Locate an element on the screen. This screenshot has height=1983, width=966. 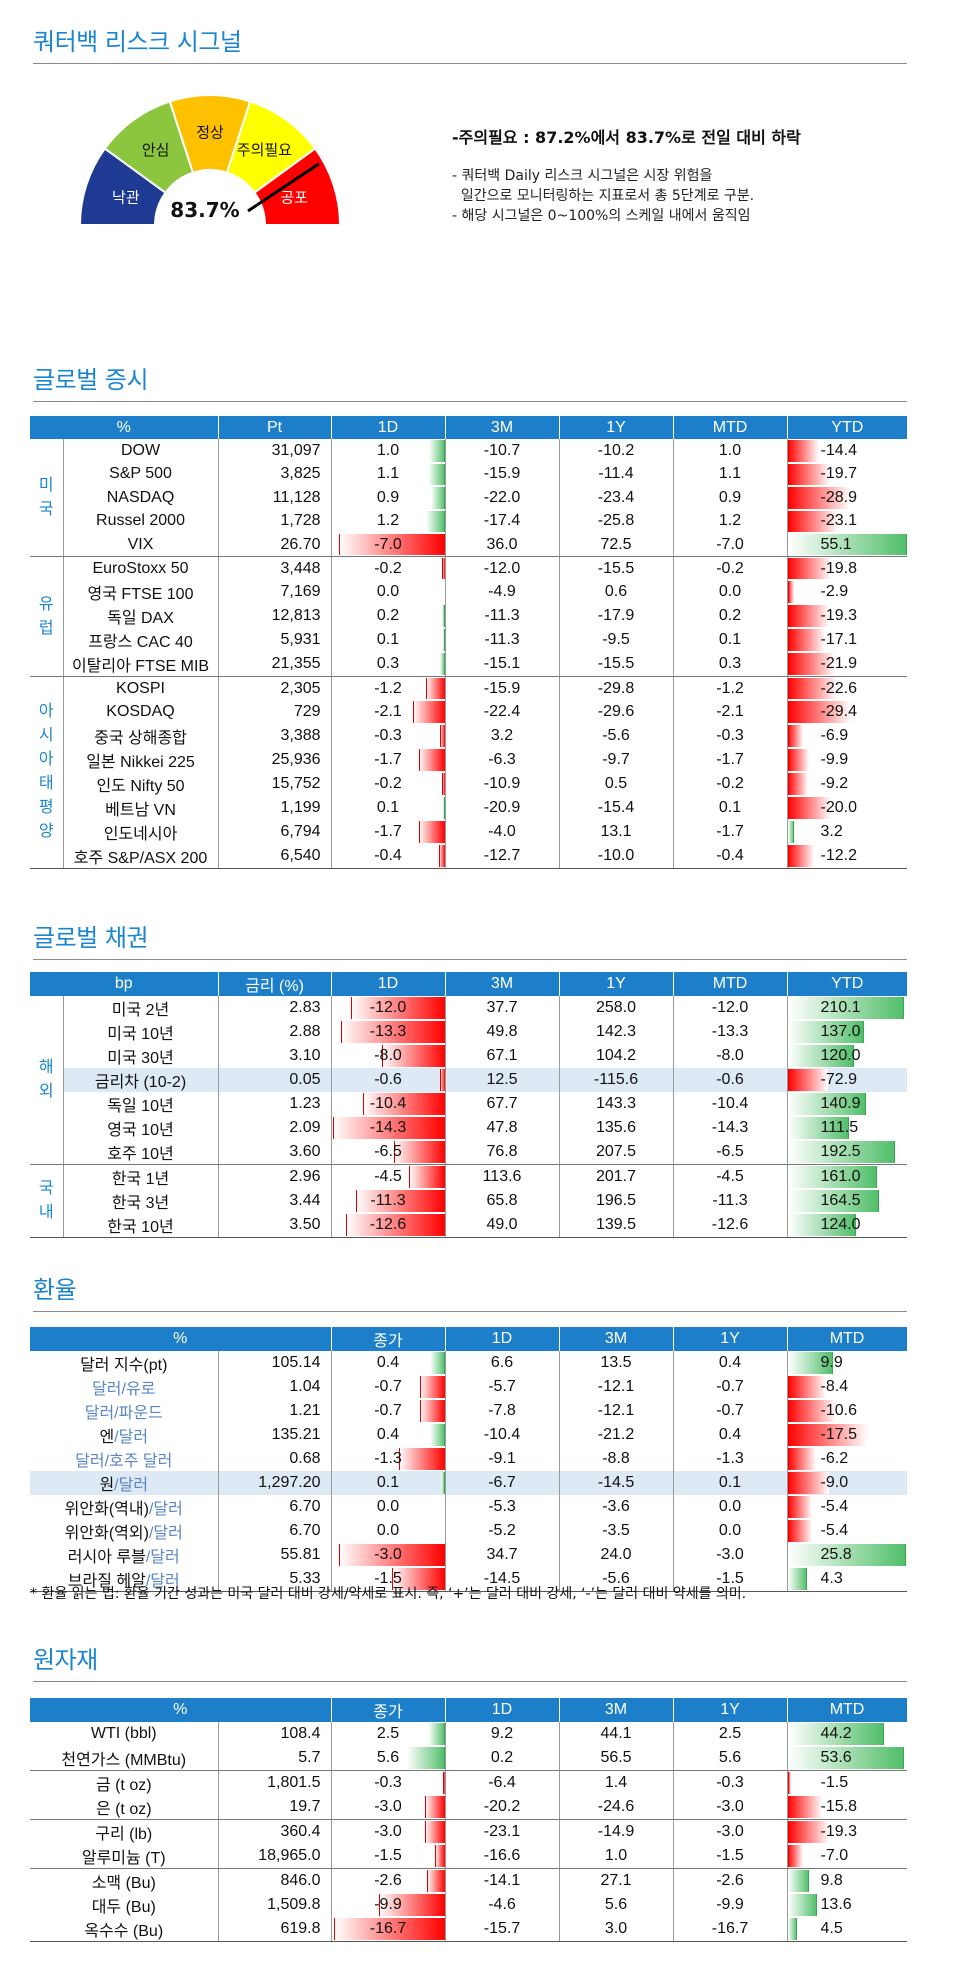
row-1d: 1.0 is located at coordinates (388, 451).